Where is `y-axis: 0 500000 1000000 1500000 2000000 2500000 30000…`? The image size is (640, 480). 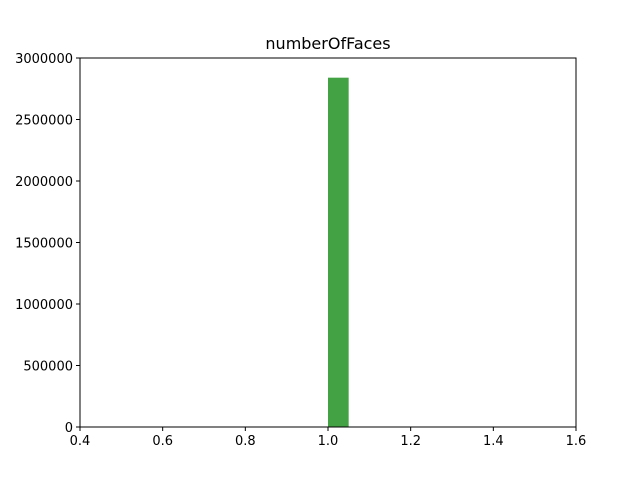 y-axis: 0 500000 1000000 1500000 2000000 2500000 30000… is located at coordinates (47, 244).